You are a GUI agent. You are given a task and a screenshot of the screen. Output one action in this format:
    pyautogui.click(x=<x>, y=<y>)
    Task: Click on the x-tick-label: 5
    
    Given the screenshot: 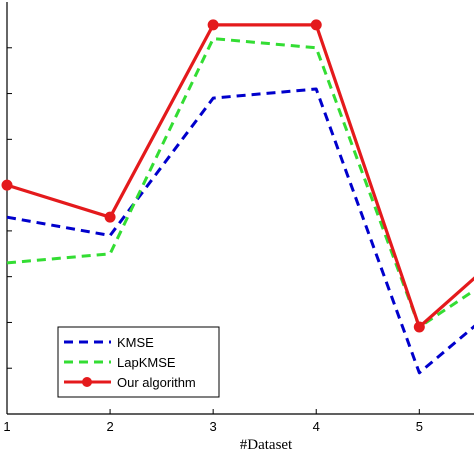 What is the action you would take?
    pyautogui.click(x=419, y=426)
    